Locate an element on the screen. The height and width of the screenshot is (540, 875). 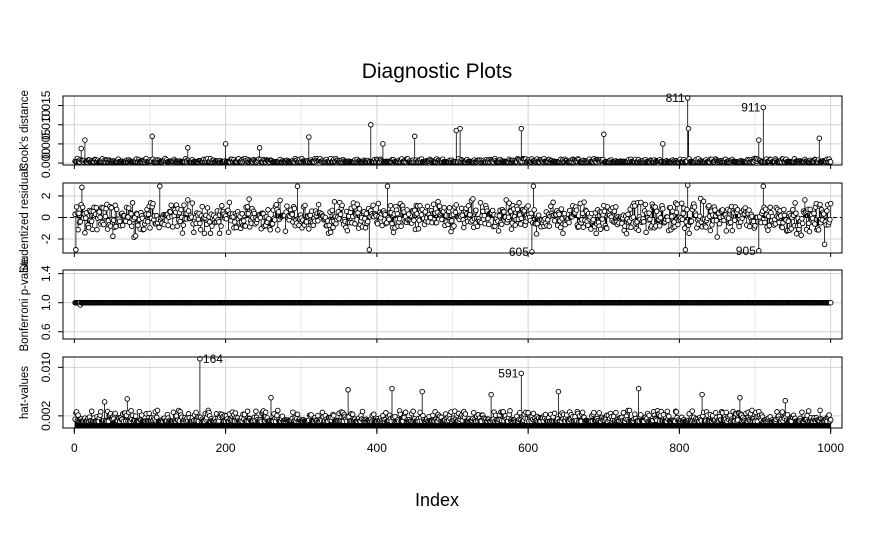
point-label: 911 is located at coordinates (750, 108).